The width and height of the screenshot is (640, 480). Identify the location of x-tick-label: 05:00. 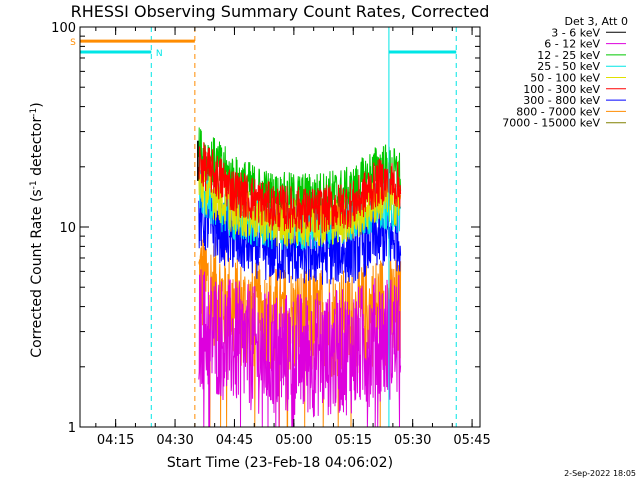
(293, 440).